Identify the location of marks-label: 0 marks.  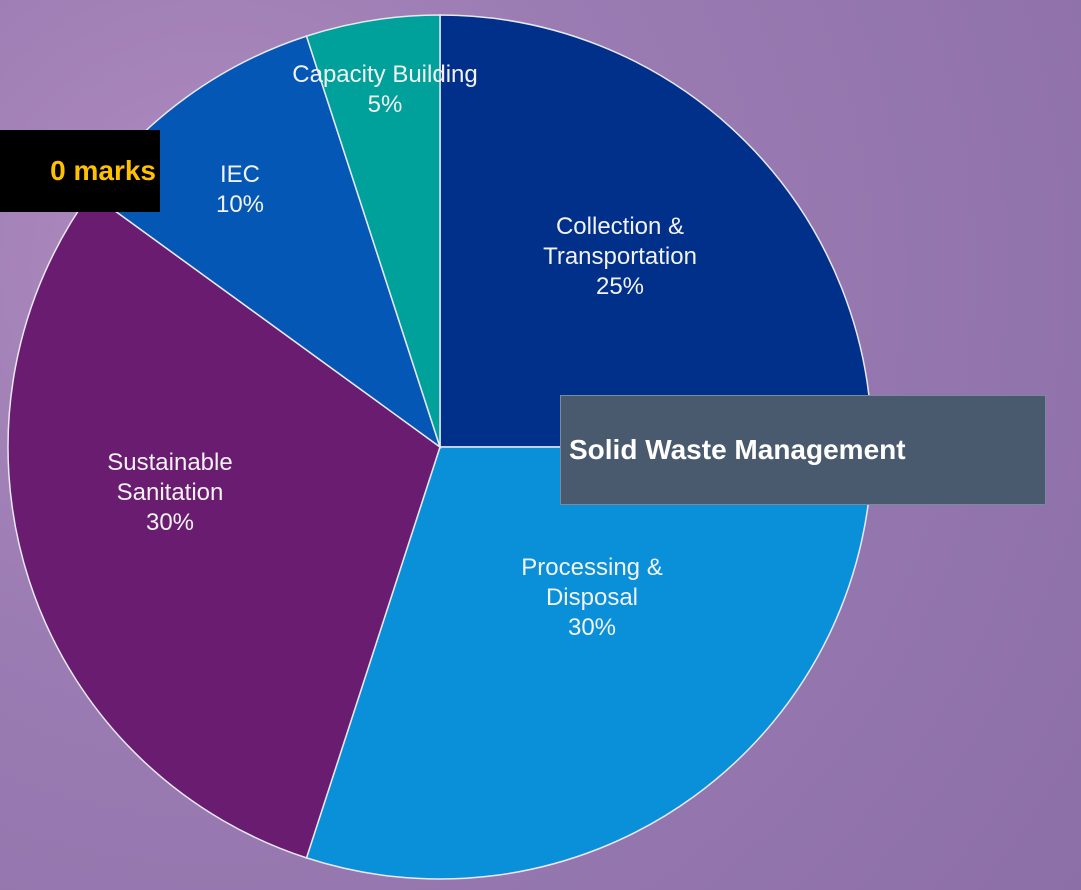
(80, 171).